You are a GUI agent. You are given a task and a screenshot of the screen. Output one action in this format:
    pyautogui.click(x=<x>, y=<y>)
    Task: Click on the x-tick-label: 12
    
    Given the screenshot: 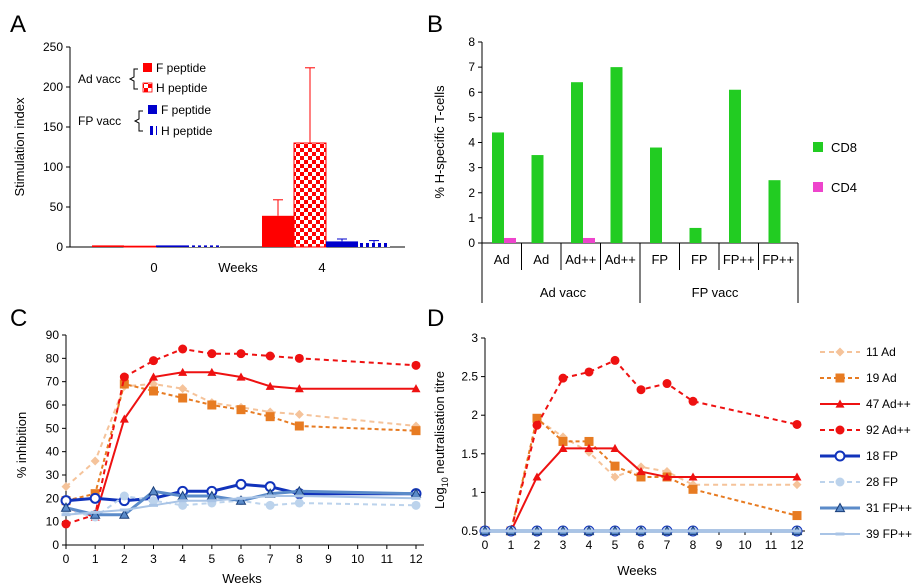 What is the action you would take?
    pyautogui.click(x=416, y=559)
    